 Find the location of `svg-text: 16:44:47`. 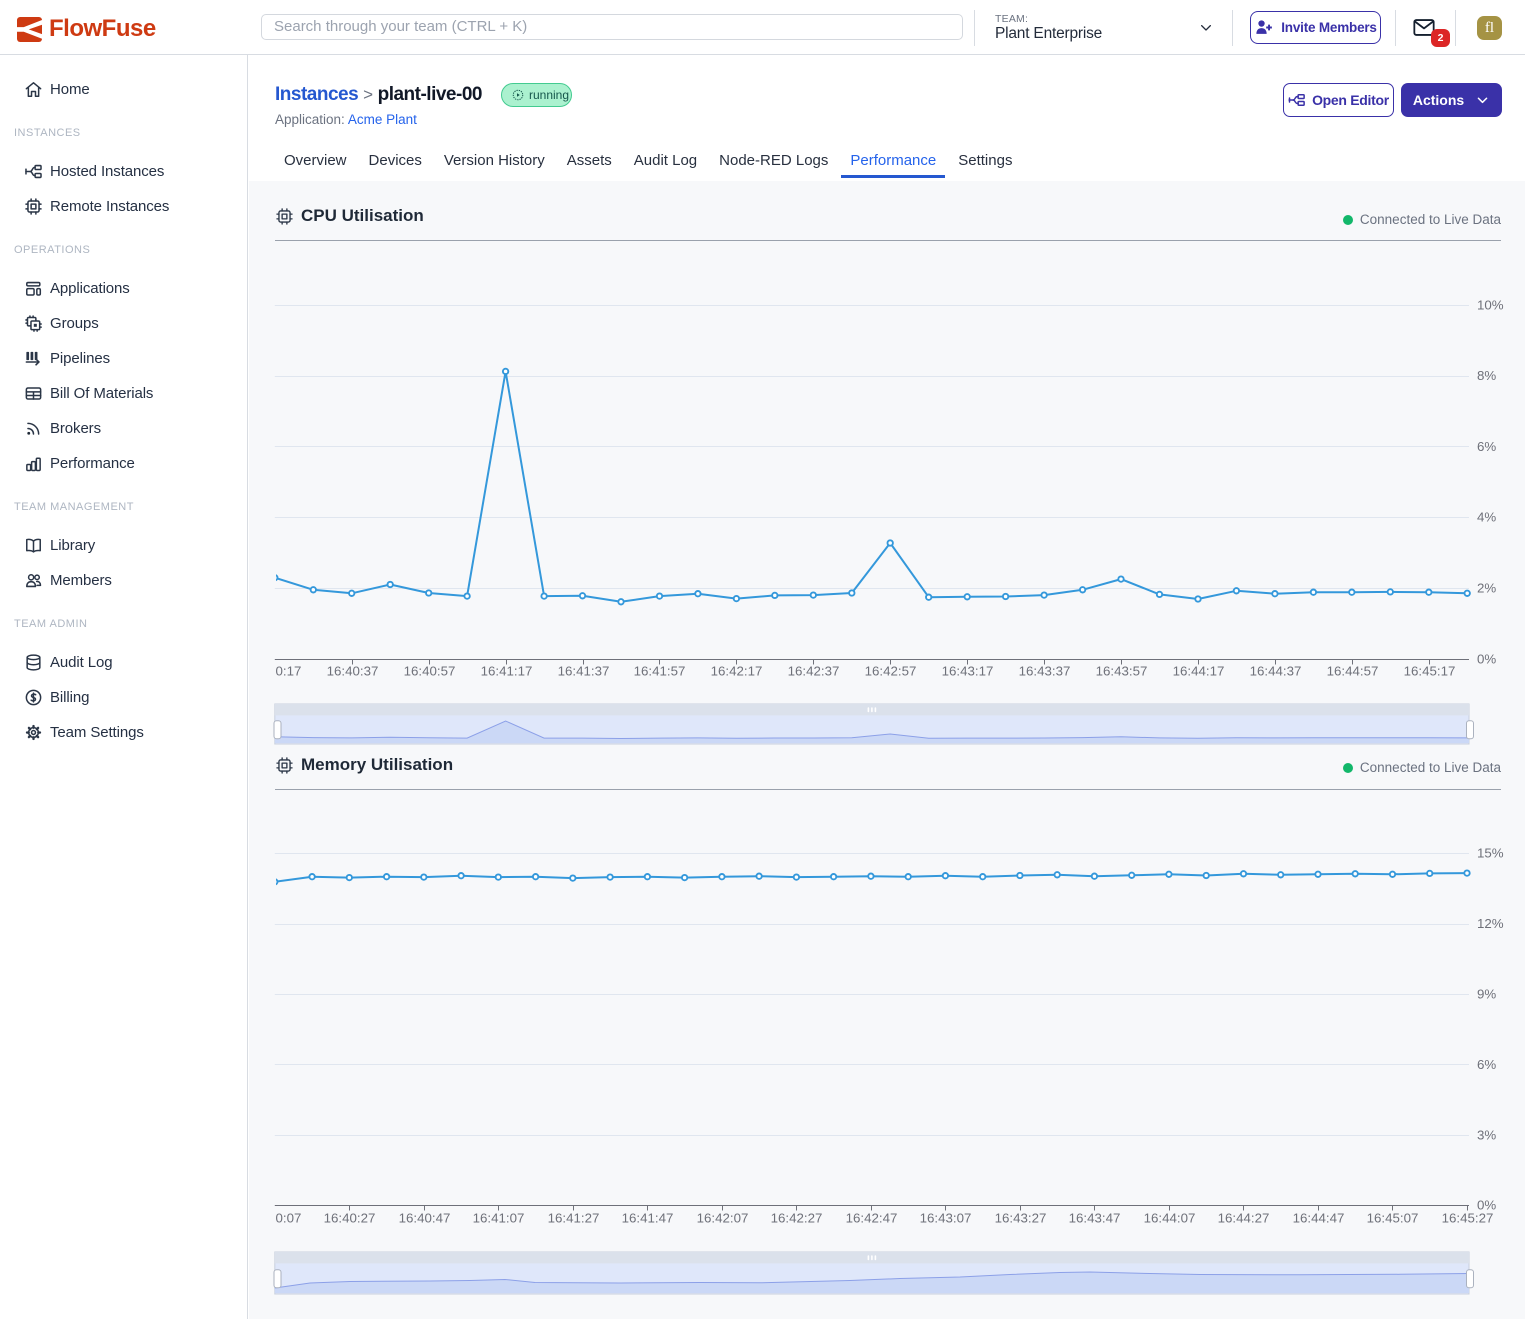

svg-text: 16:44:47 is located at coordinates (1319, 1218).